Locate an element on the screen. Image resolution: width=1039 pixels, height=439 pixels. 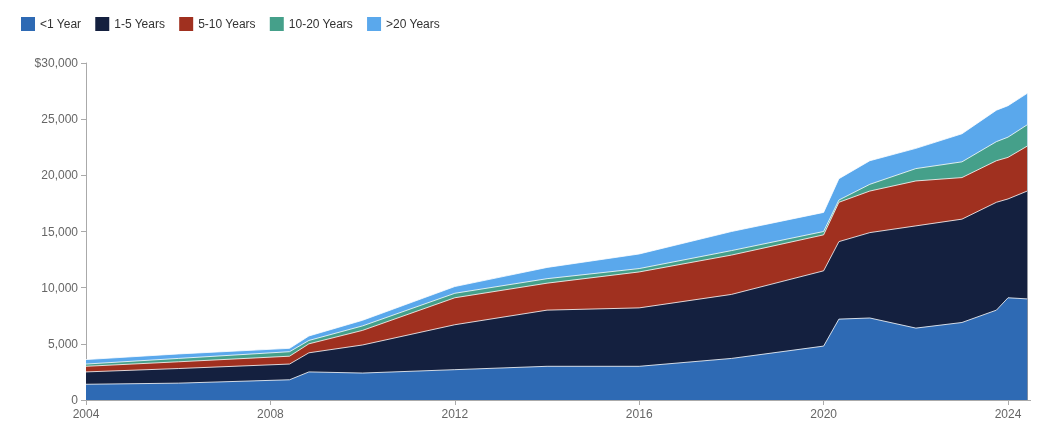
legend-label: 10-20 Years is located at coordinates (320, 24).